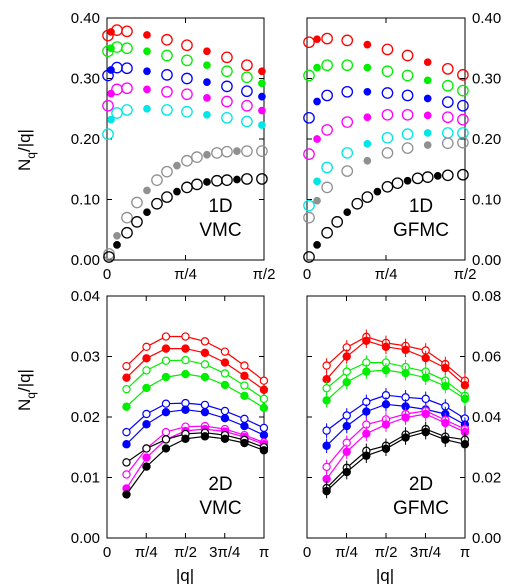 Image resolution: width=521 pixels, height=584 pixels. Describe the element at coordinates (264, 552) in the screenshot. I see `x-tick-label: π` at that location.